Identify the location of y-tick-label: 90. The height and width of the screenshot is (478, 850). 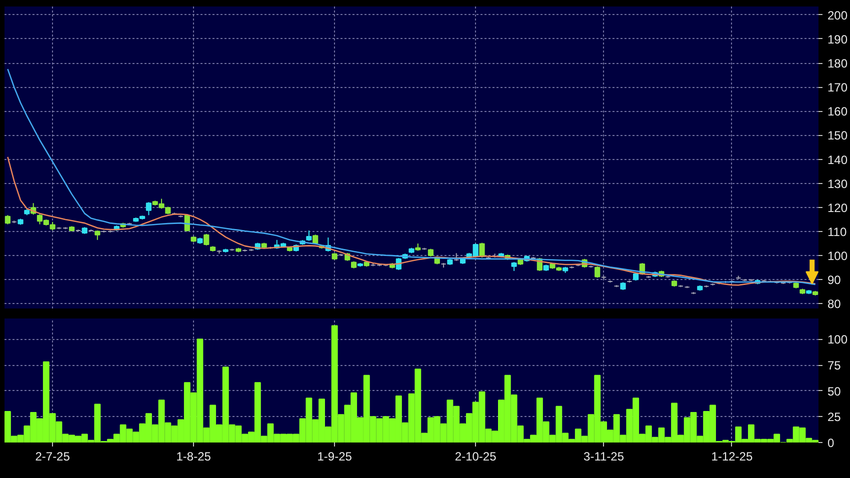
(835, 280).